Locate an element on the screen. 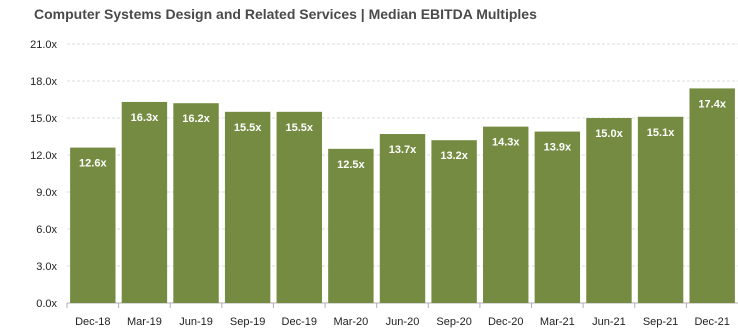 The image size is (738, 332). x-tick-label: Mar-21 is located at coordinates (557, 322).